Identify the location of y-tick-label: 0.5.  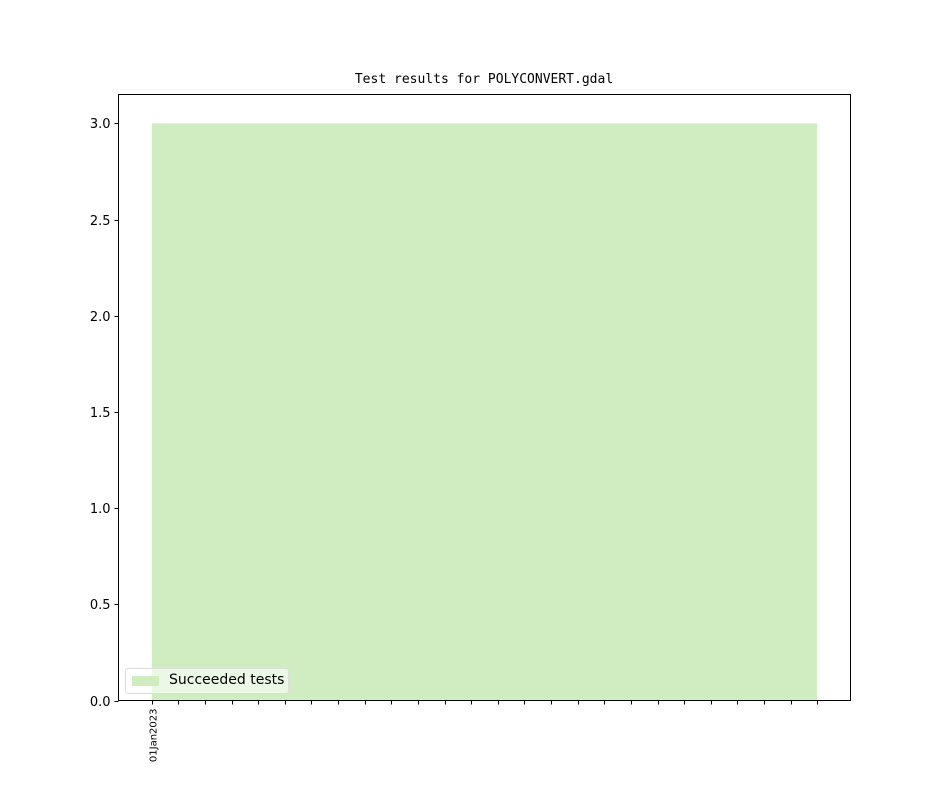
(100, 605).